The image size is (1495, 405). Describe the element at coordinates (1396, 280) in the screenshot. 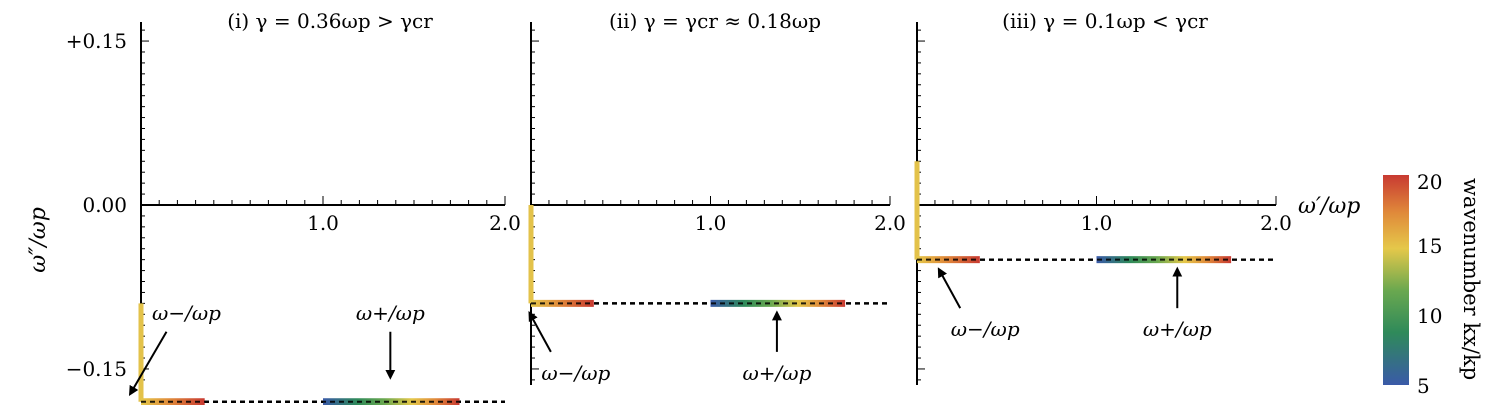

I see `colorbar-gradient` at that location.